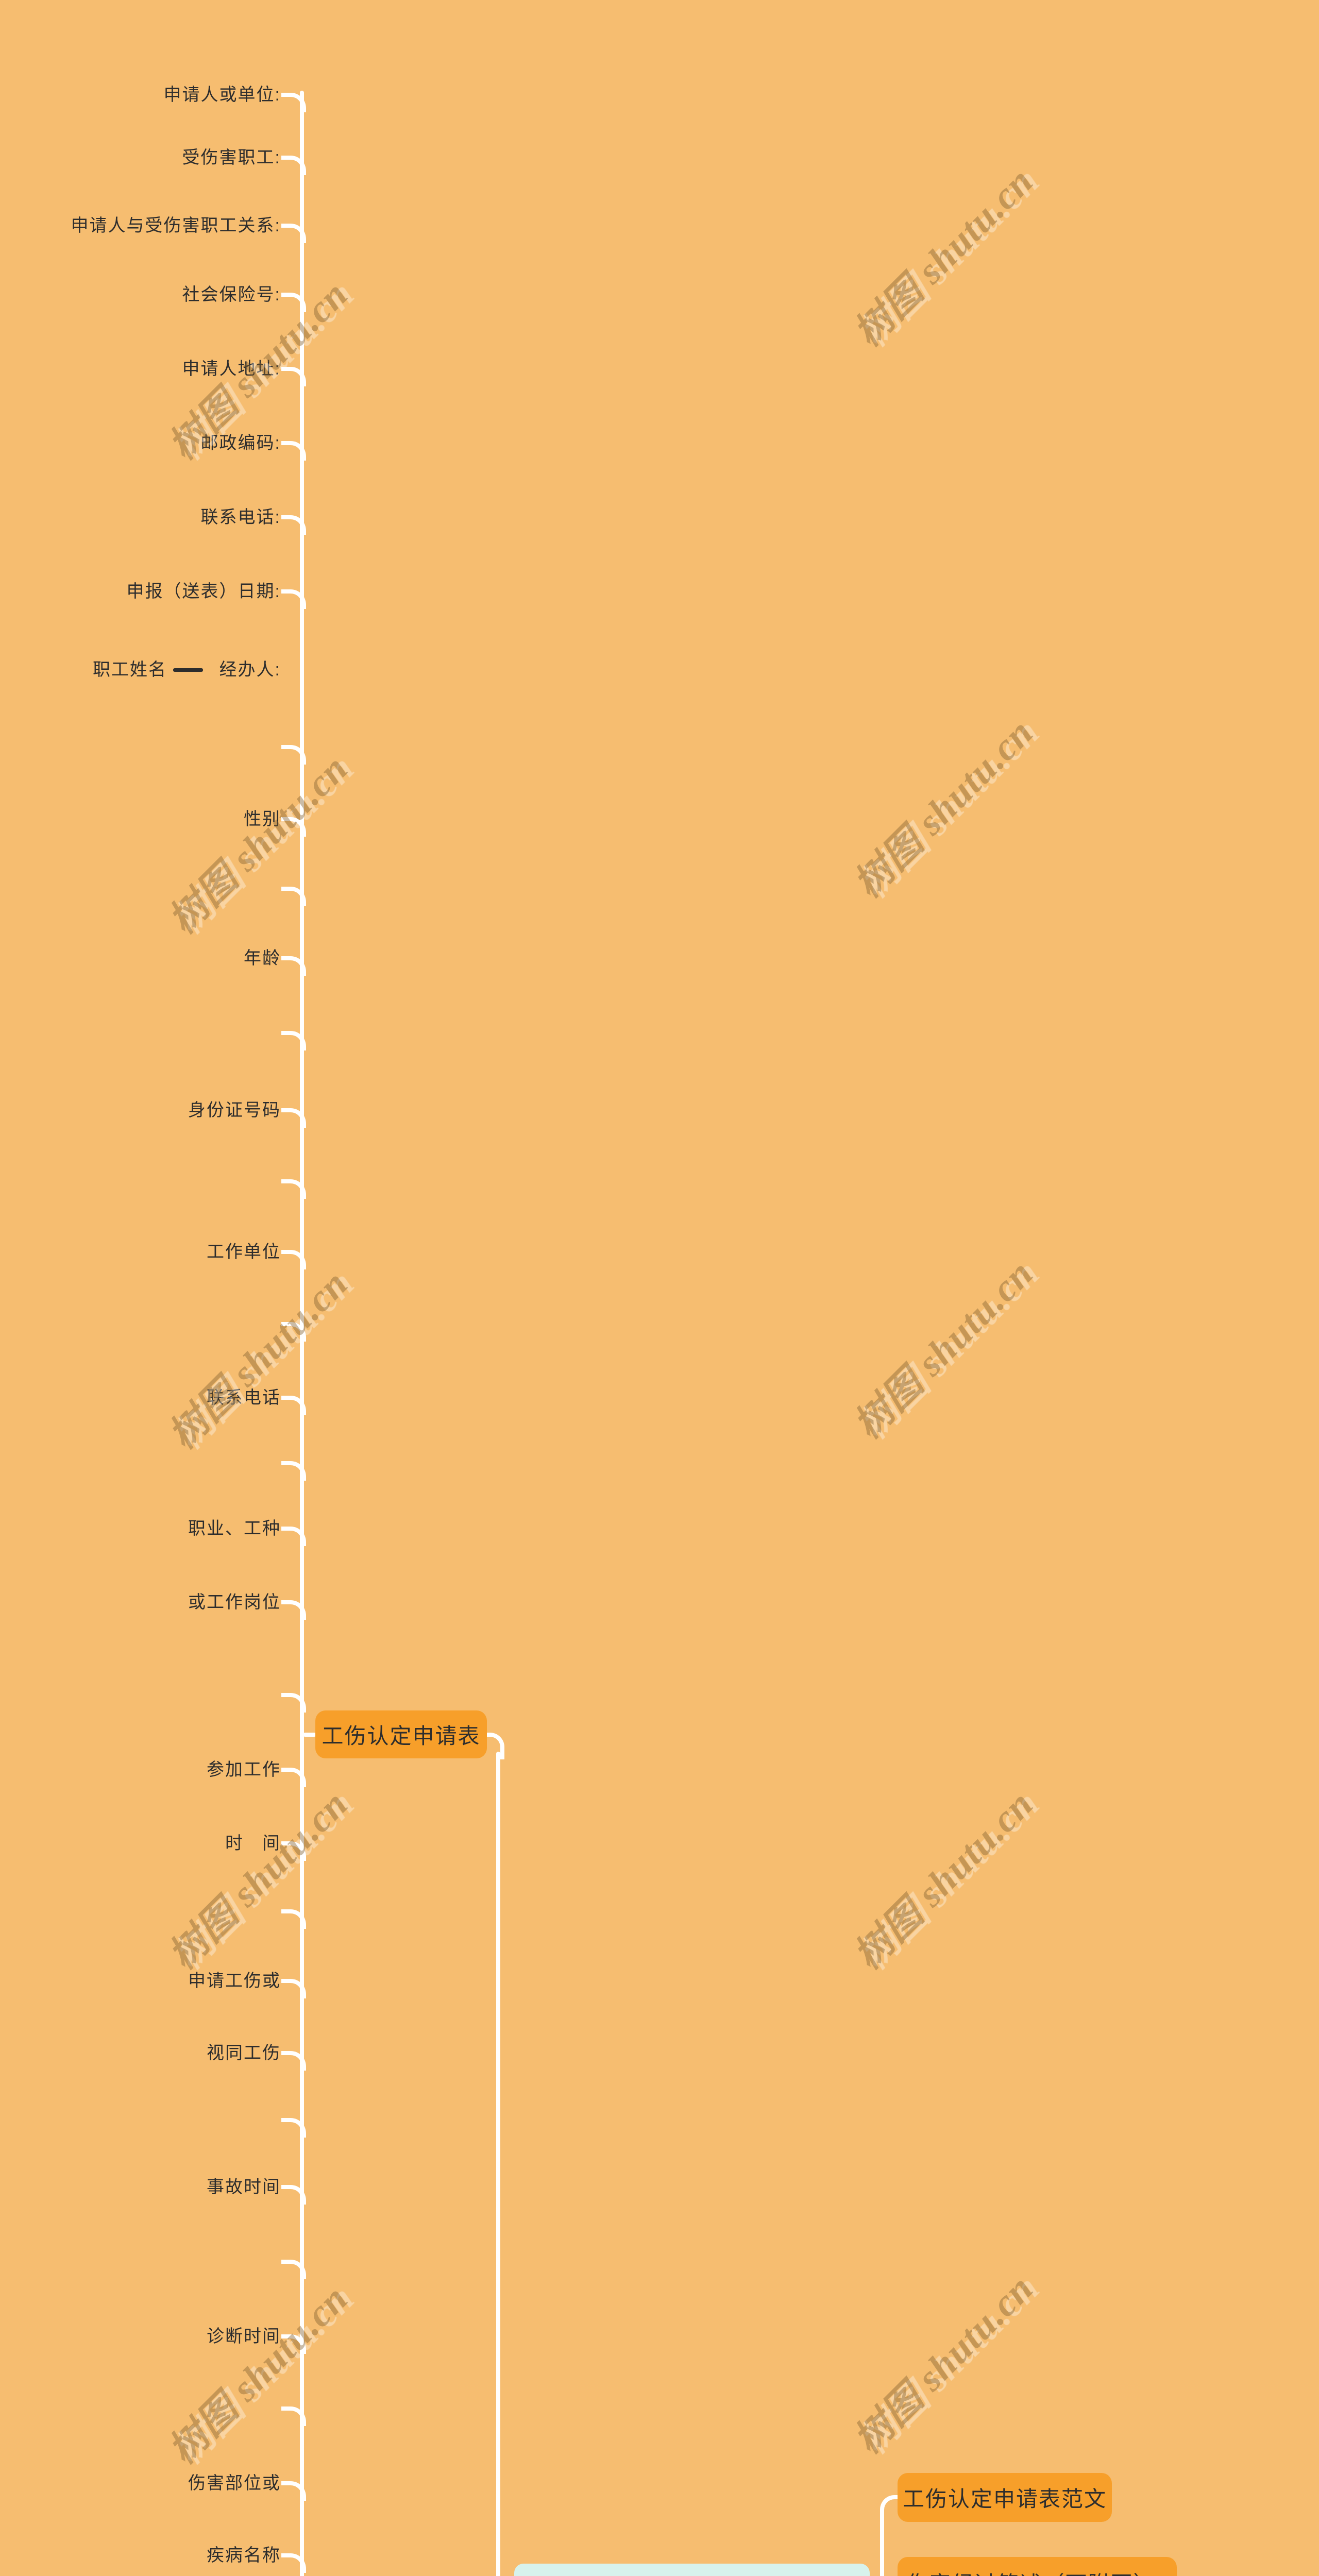 The image size is (1319, 2576). What do you see at coordinates (240, 517) in the screenshot?
I see `left-child-label: 联系电话:` at bounding box center [240, 517].